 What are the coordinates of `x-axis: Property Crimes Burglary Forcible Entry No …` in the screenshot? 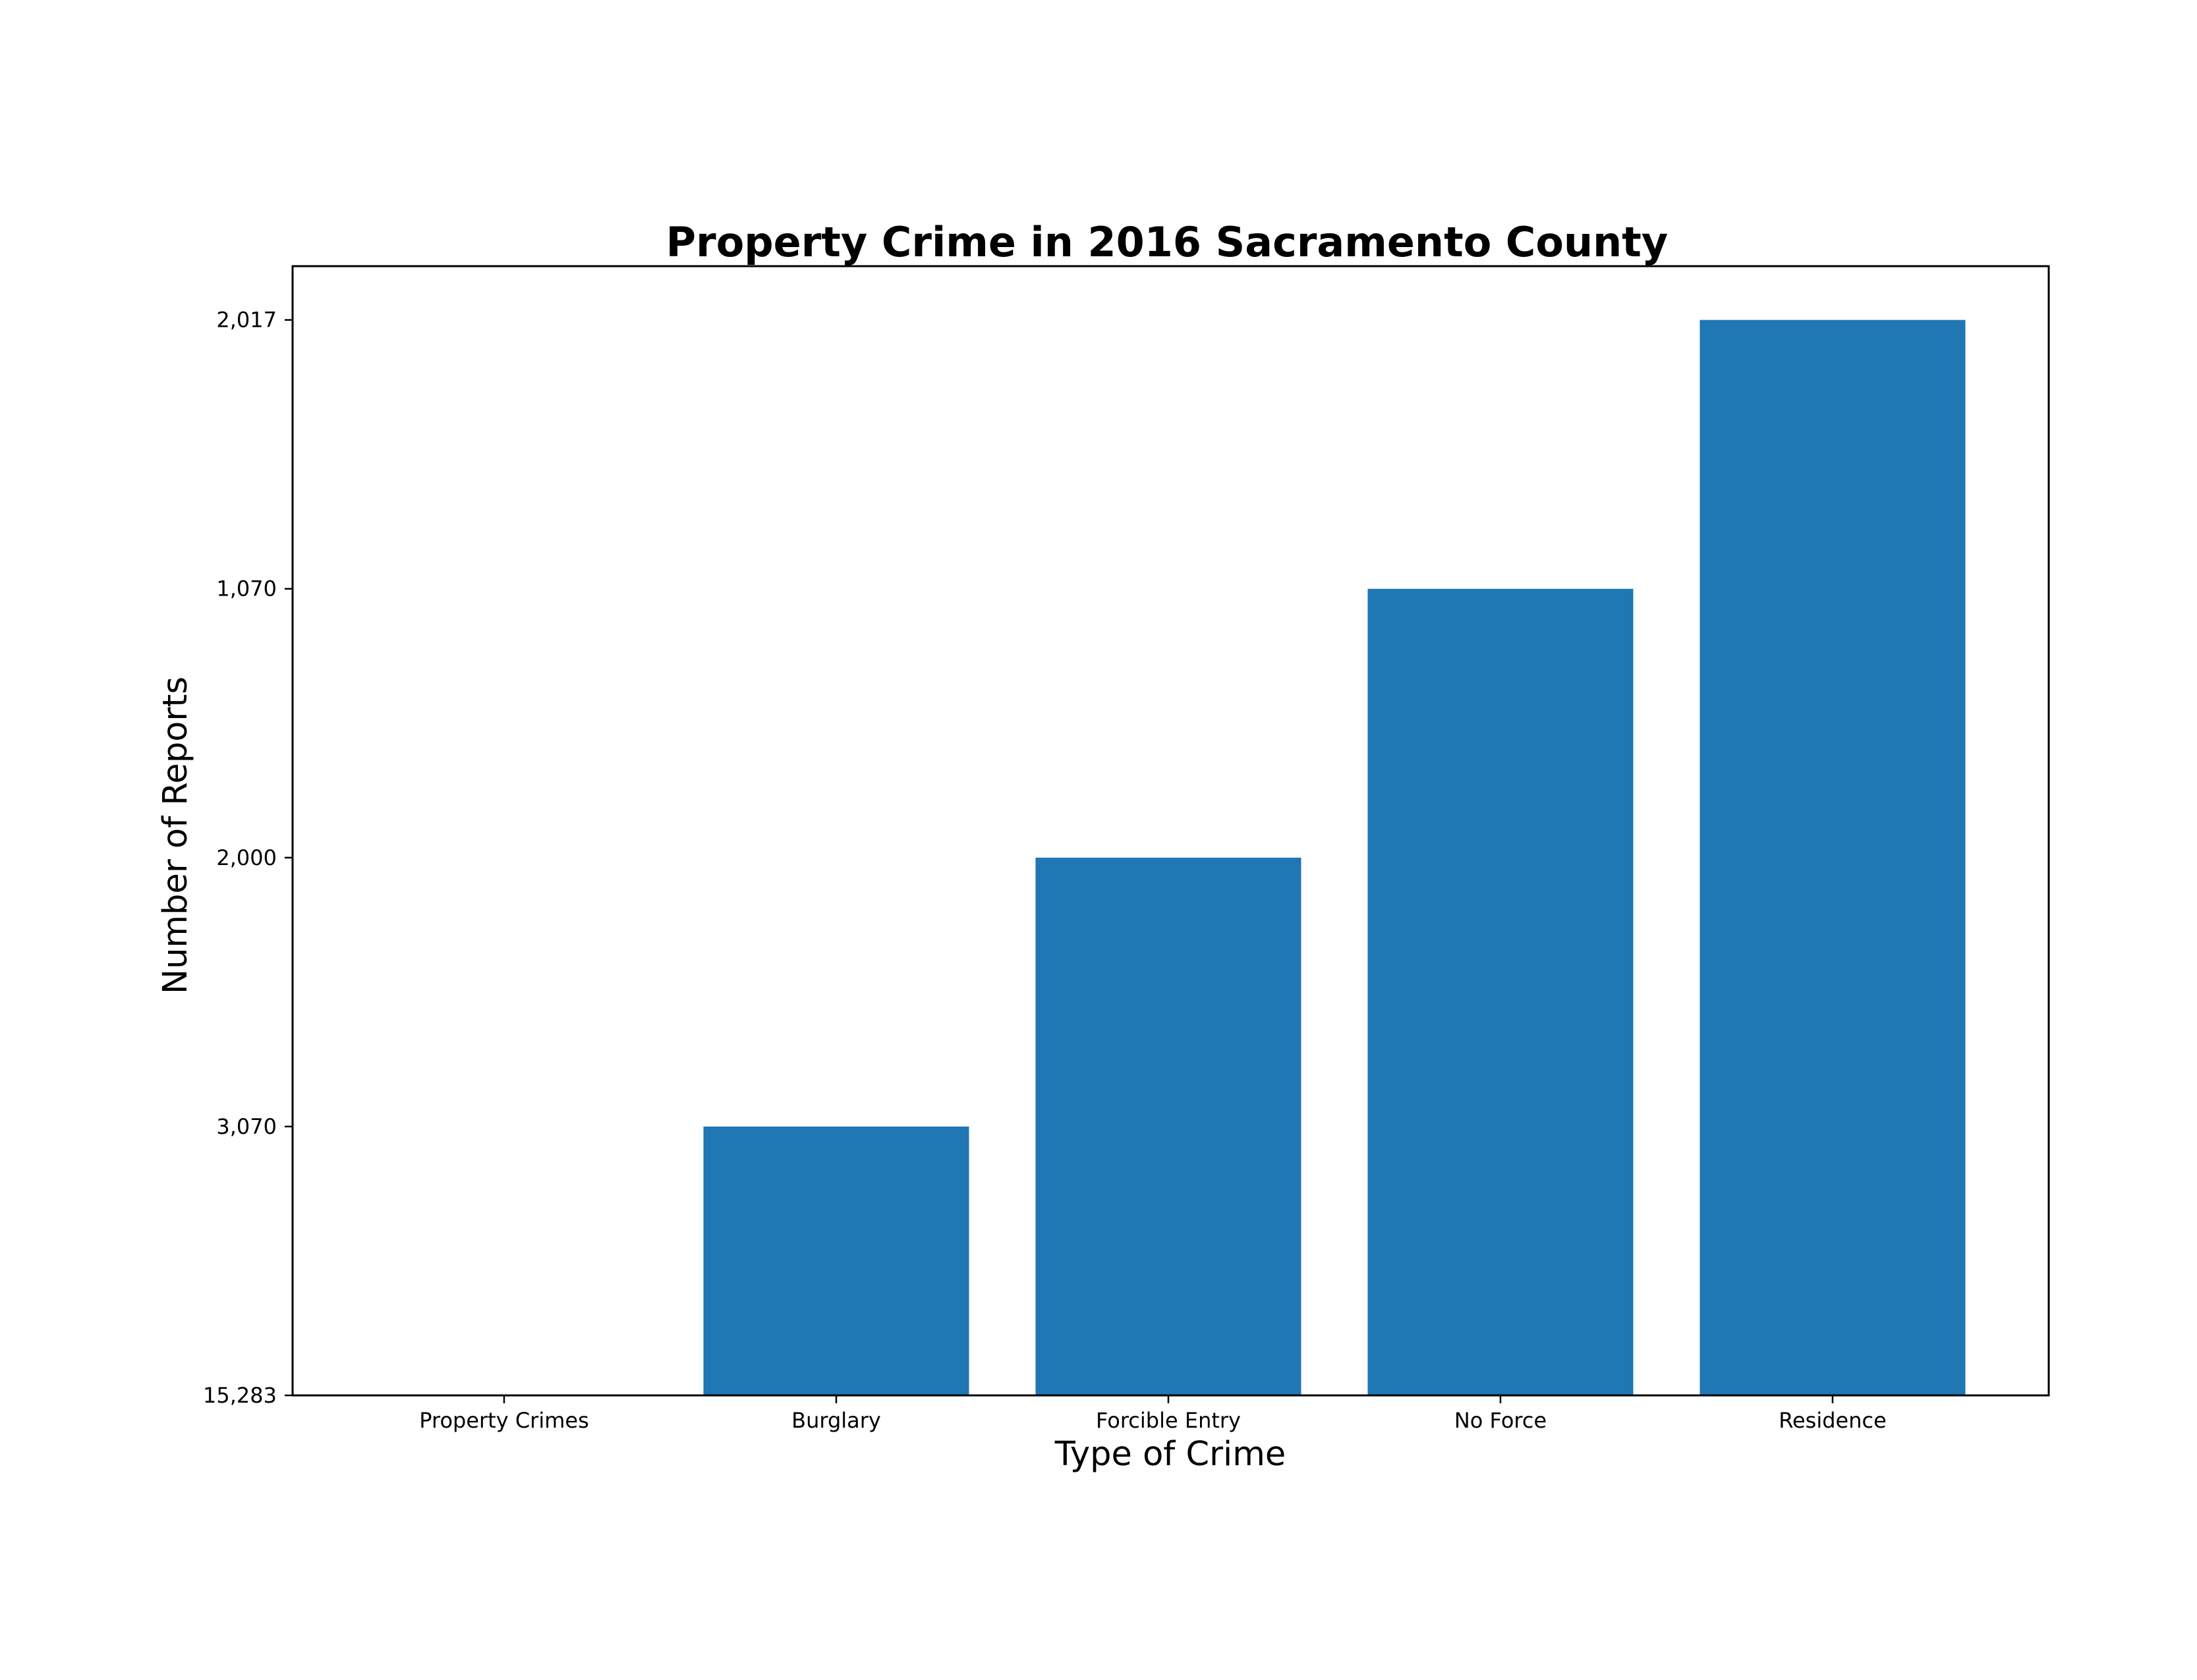 It's located at (1153, 1414).